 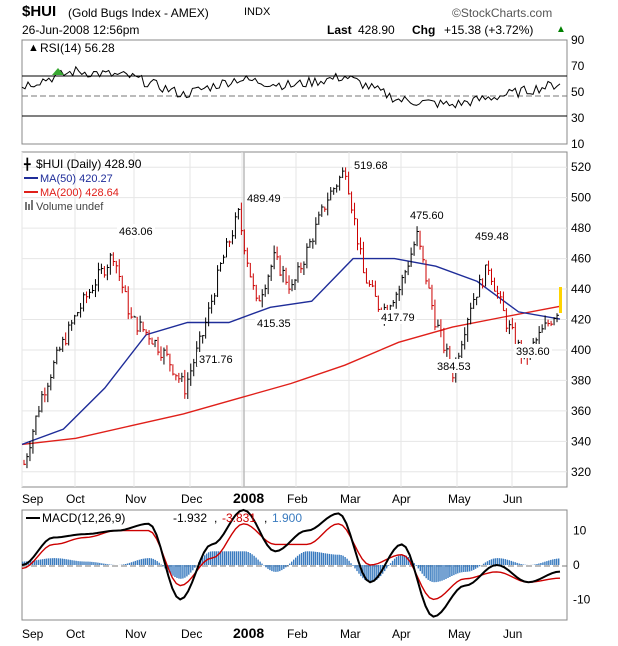 I want to click on datetime: 26-Jun-2008 12:56pm, so click(x=81, y=30).